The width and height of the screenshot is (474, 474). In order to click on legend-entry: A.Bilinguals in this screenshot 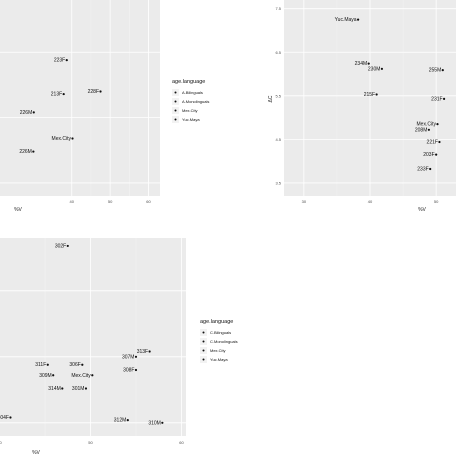, I will do `click(192, 92)`.